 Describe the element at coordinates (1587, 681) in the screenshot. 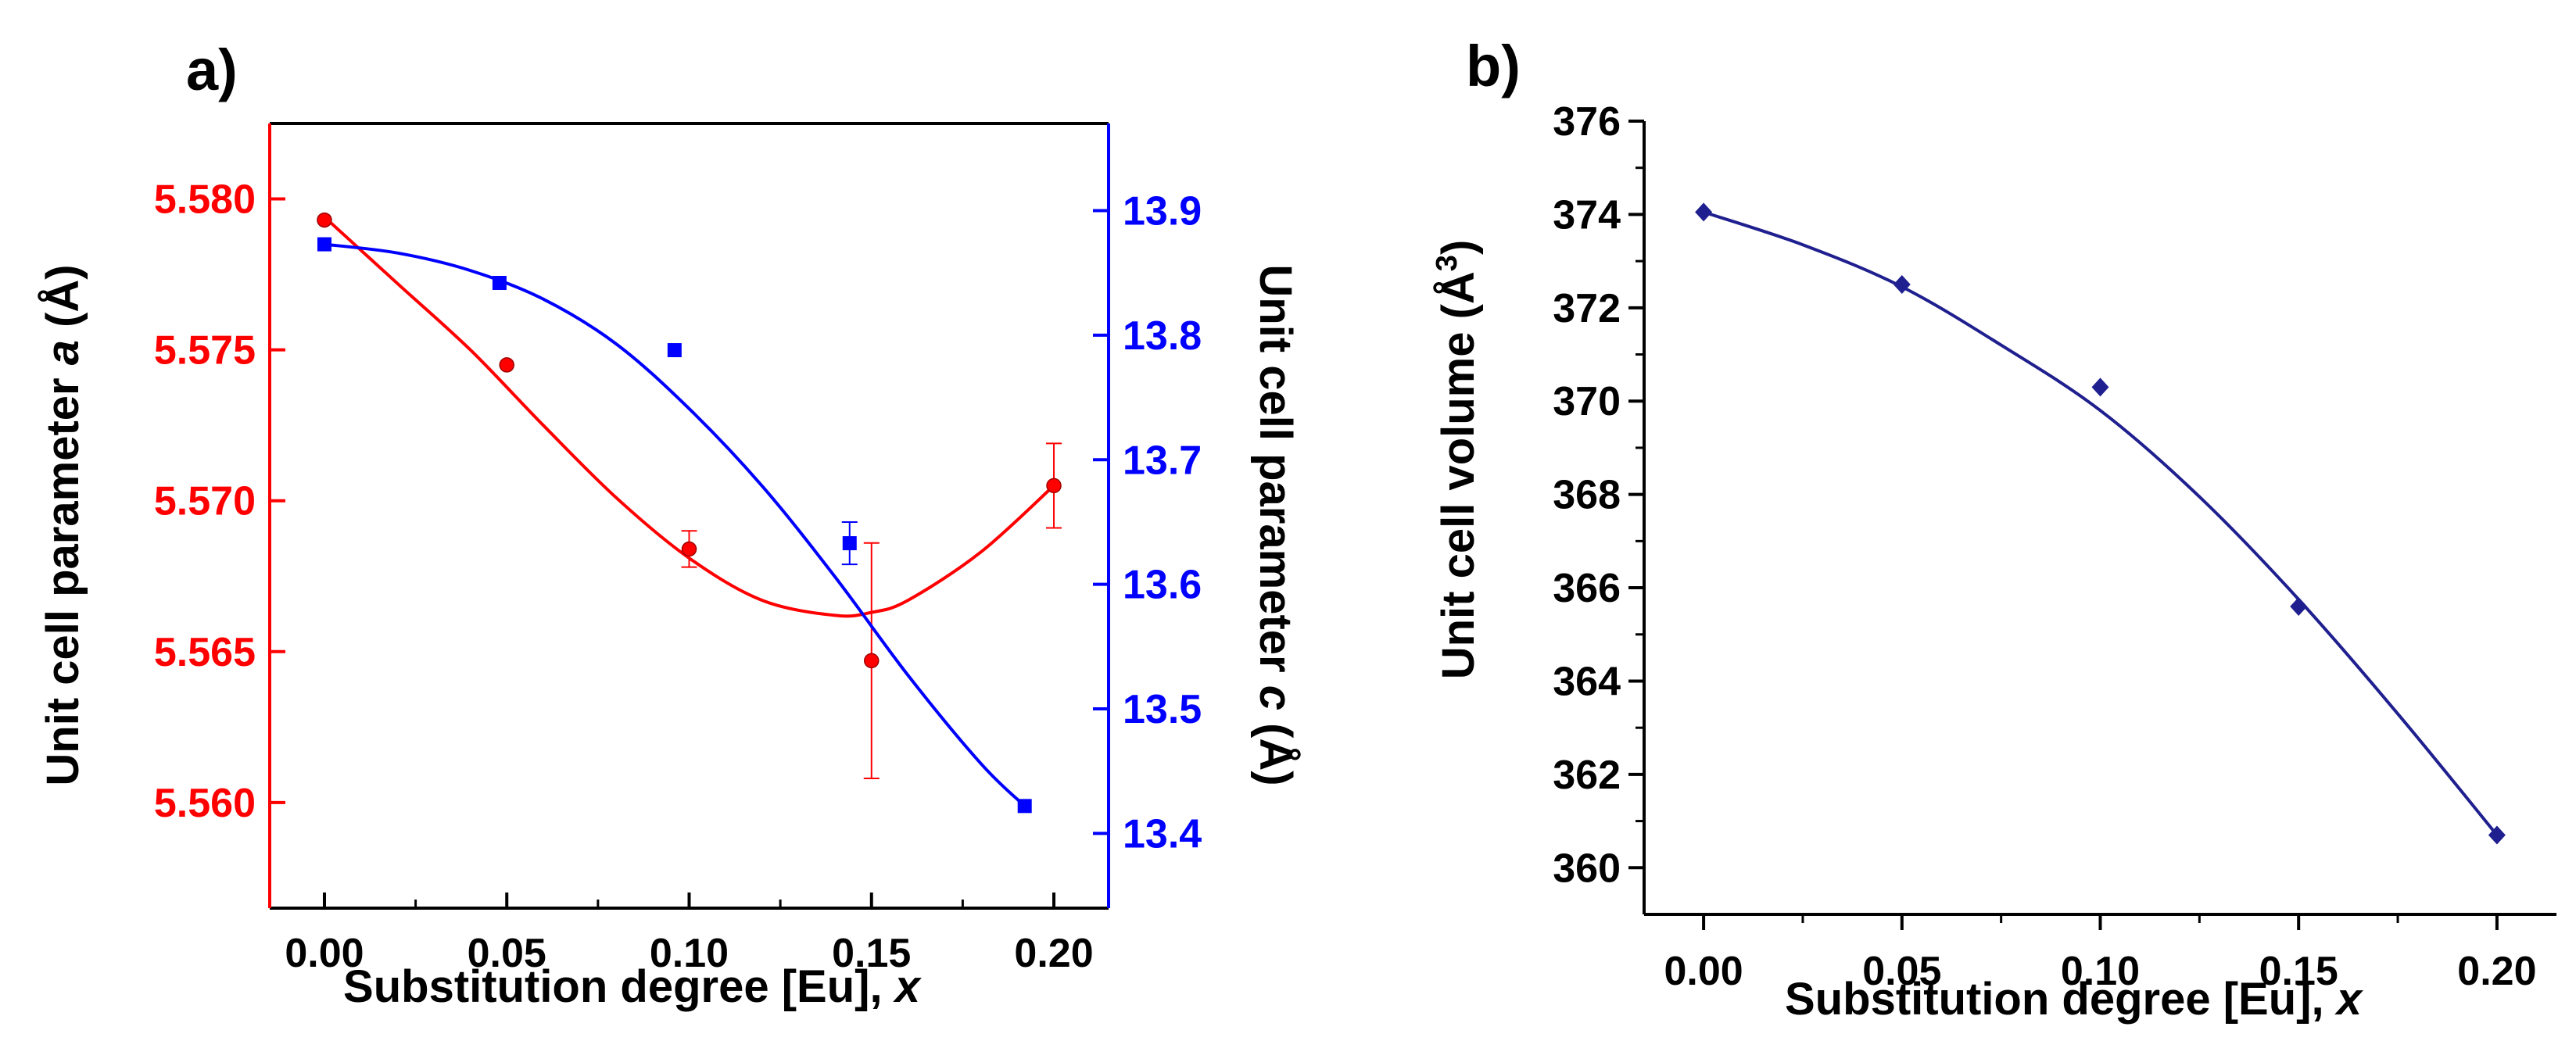

I see `y-tick-label: 364` at that location.